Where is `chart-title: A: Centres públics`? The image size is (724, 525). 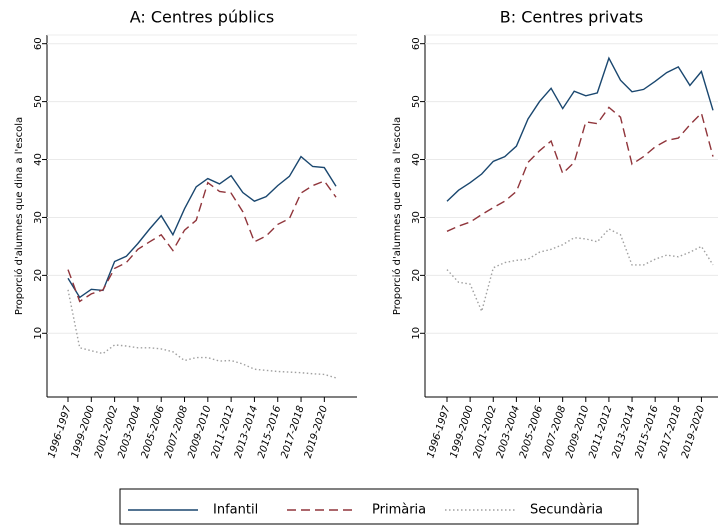
chart-title: A: Centres públics is located at coordinates (202, 17).